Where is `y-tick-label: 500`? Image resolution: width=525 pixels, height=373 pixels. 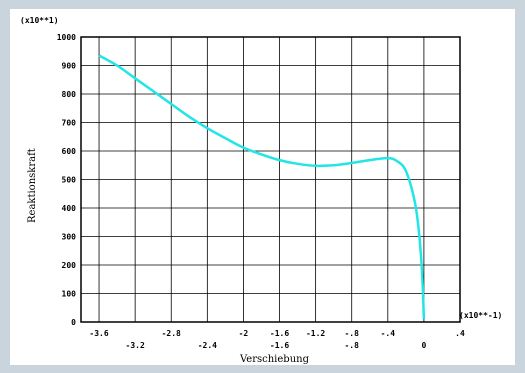
y-tick-label: 500 is located at coordinates (69, 180).